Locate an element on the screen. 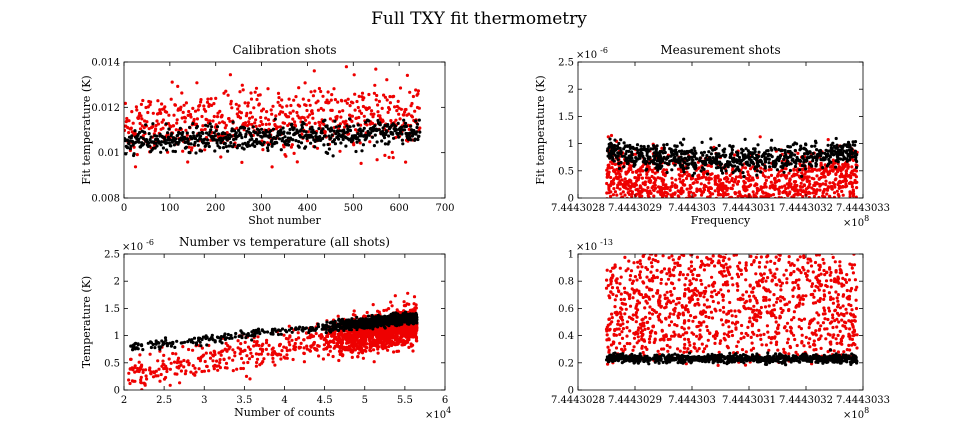  x-tick-label: 400 is located at coordinates (307, 208).